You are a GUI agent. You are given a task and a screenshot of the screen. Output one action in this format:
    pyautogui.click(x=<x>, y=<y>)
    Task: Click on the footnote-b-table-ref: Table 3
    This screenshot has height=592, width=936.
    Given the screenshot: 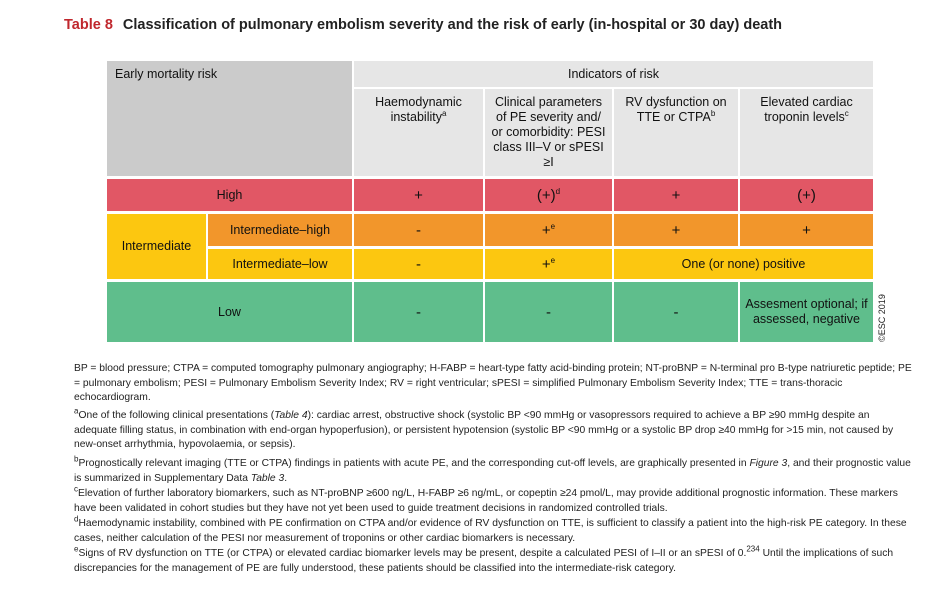 What is the action you would take?
    pyautogui.click(x=267, y=478)
    